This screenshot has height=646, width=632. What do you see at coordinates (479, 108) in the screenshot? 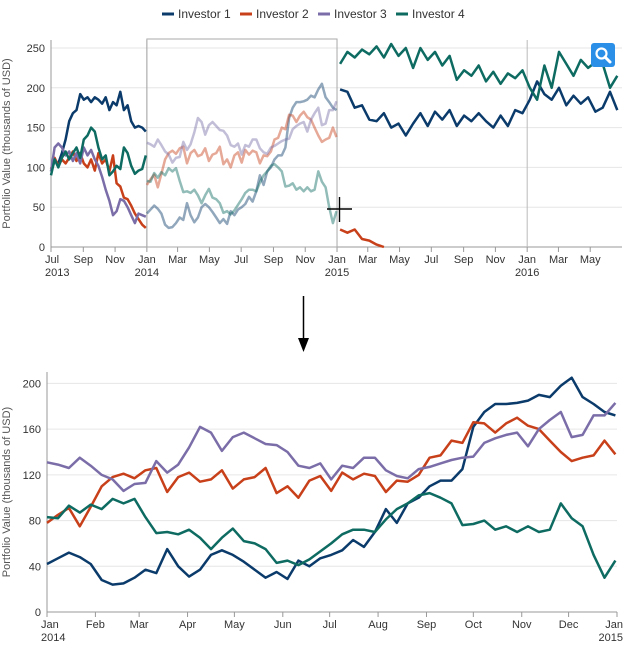
I see `overview-series-investor-1-after` at bounding box center [479, 108].